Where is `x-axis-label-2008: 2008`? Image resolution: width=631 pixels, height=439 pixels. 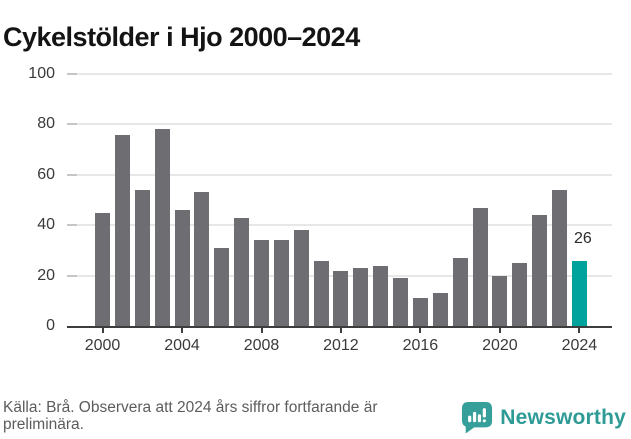
x-axis-label-2008: 2008 is located at coordinates (261, 345).